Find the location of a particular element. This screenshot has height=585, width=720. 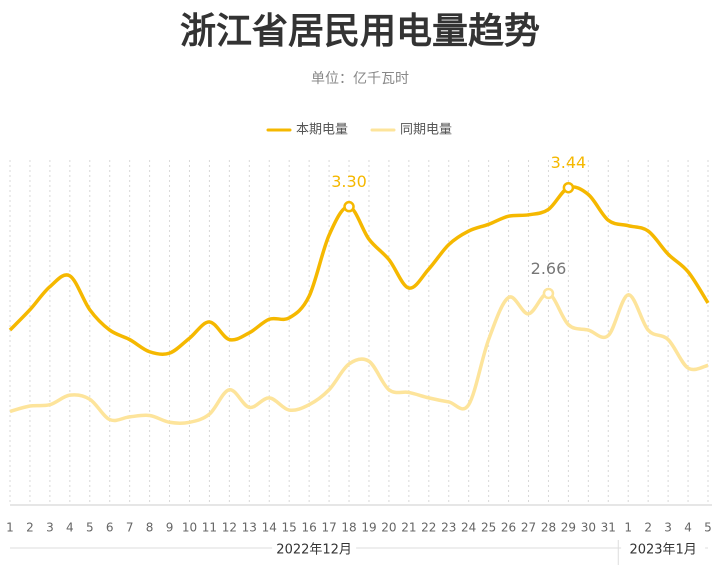

x-tick-label: 17 is located at coordinates (328, 528).